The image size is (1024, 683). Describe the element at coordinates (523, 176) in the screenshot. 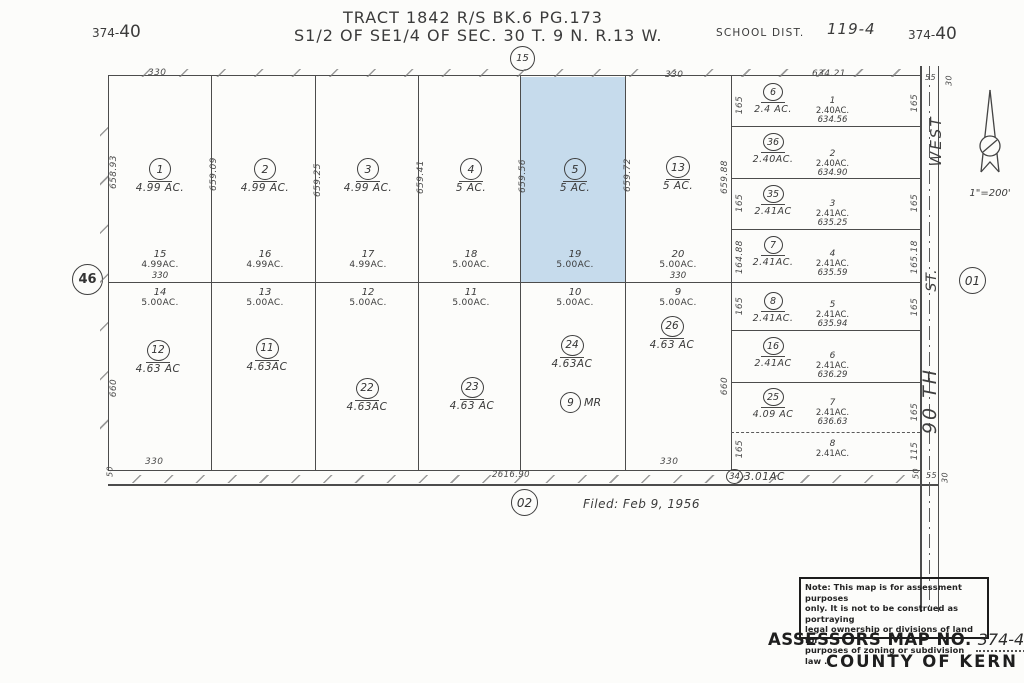

I see `dim-col-line-4: 659.56` at that location.